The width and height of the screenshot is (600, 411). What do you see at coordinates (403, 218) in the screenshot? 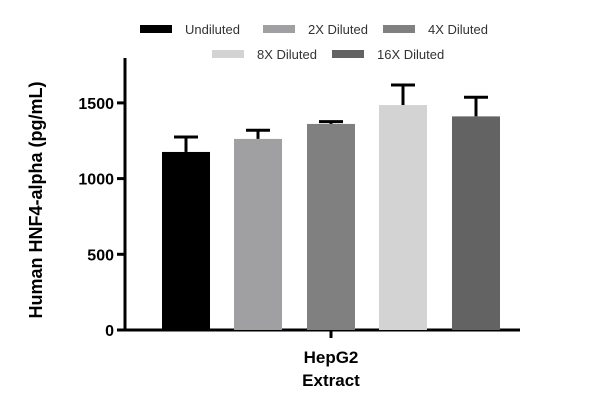
I see `bar-8x-diluted` at bounding box center [403, 218].